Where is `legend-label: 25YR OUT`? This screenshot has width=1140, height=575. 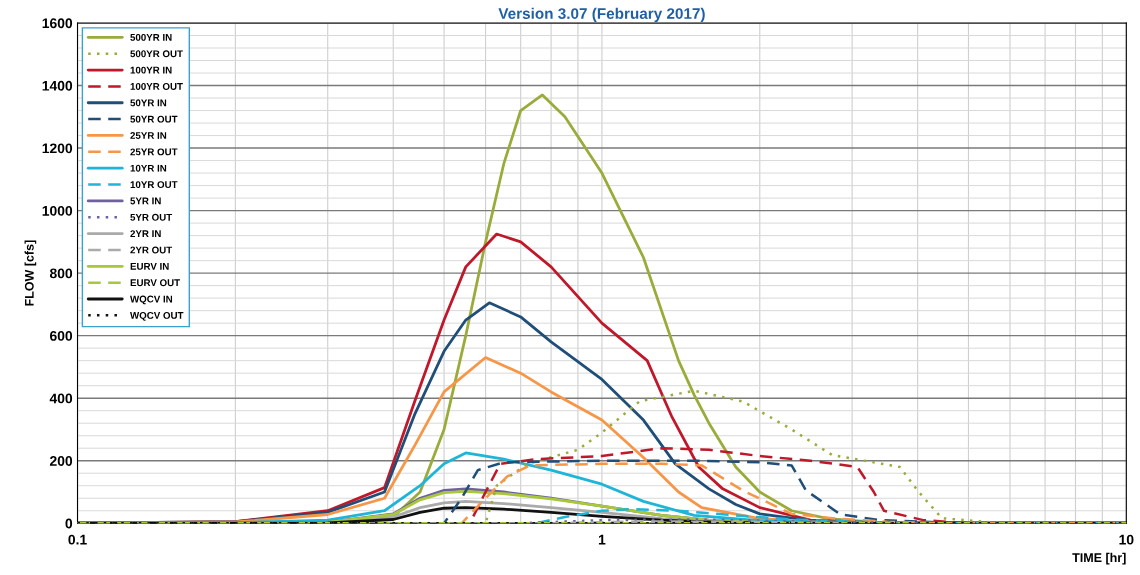 legend-label: 25YR OUT is located at coordinates (154, 152).